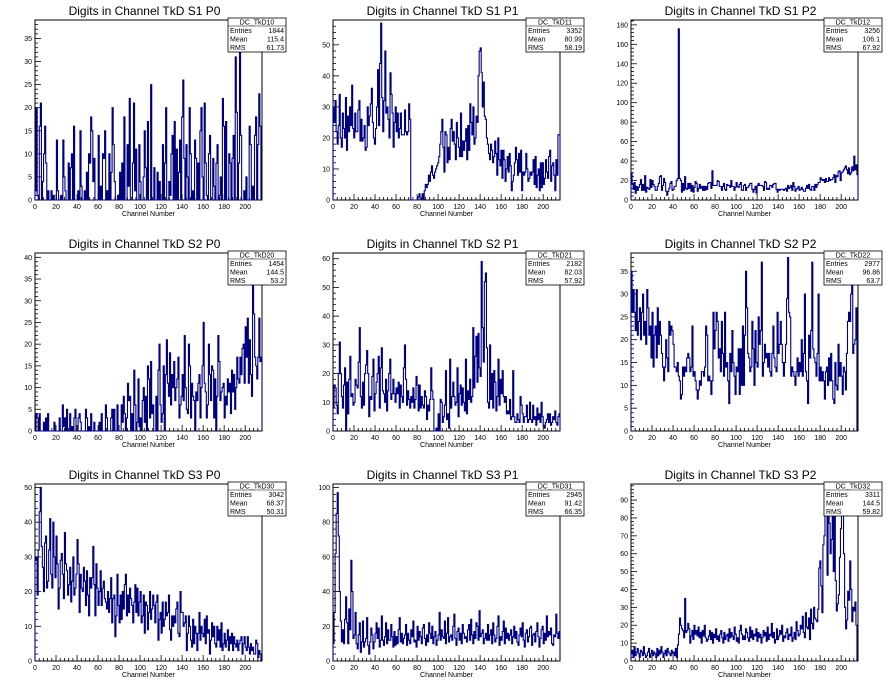  Describe the element at coordinates (624, 363) in the screenshot. I see `y-tick-label: 15` at that location.